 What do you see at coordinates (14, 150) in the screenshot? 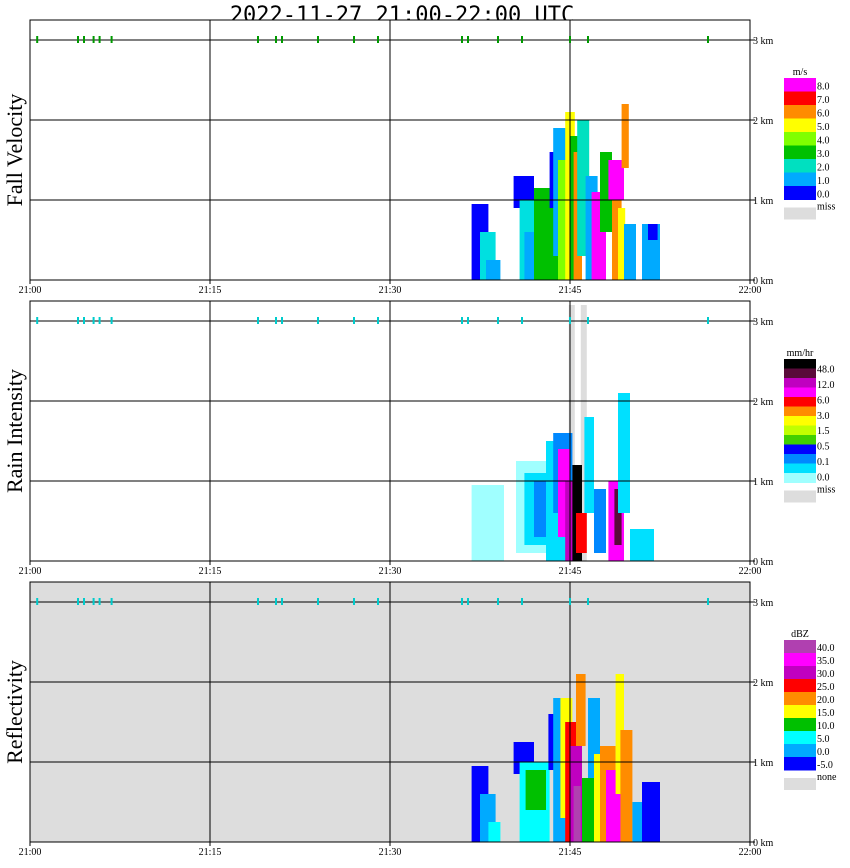
I see `panel-ylabel: Fall Velocity` at bounding box center [14, 150].